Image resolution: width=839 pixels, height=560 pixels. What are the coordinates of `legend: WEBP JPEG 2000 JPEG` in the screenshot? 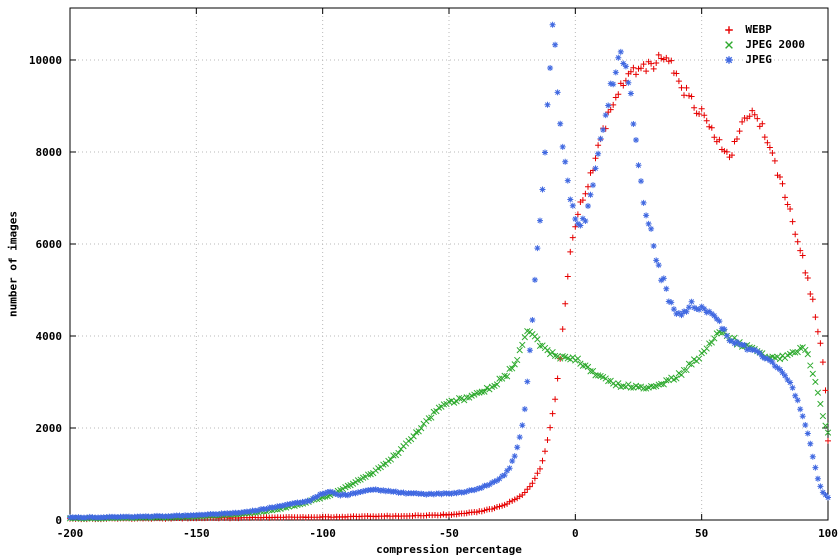 It's located at (762, 44).